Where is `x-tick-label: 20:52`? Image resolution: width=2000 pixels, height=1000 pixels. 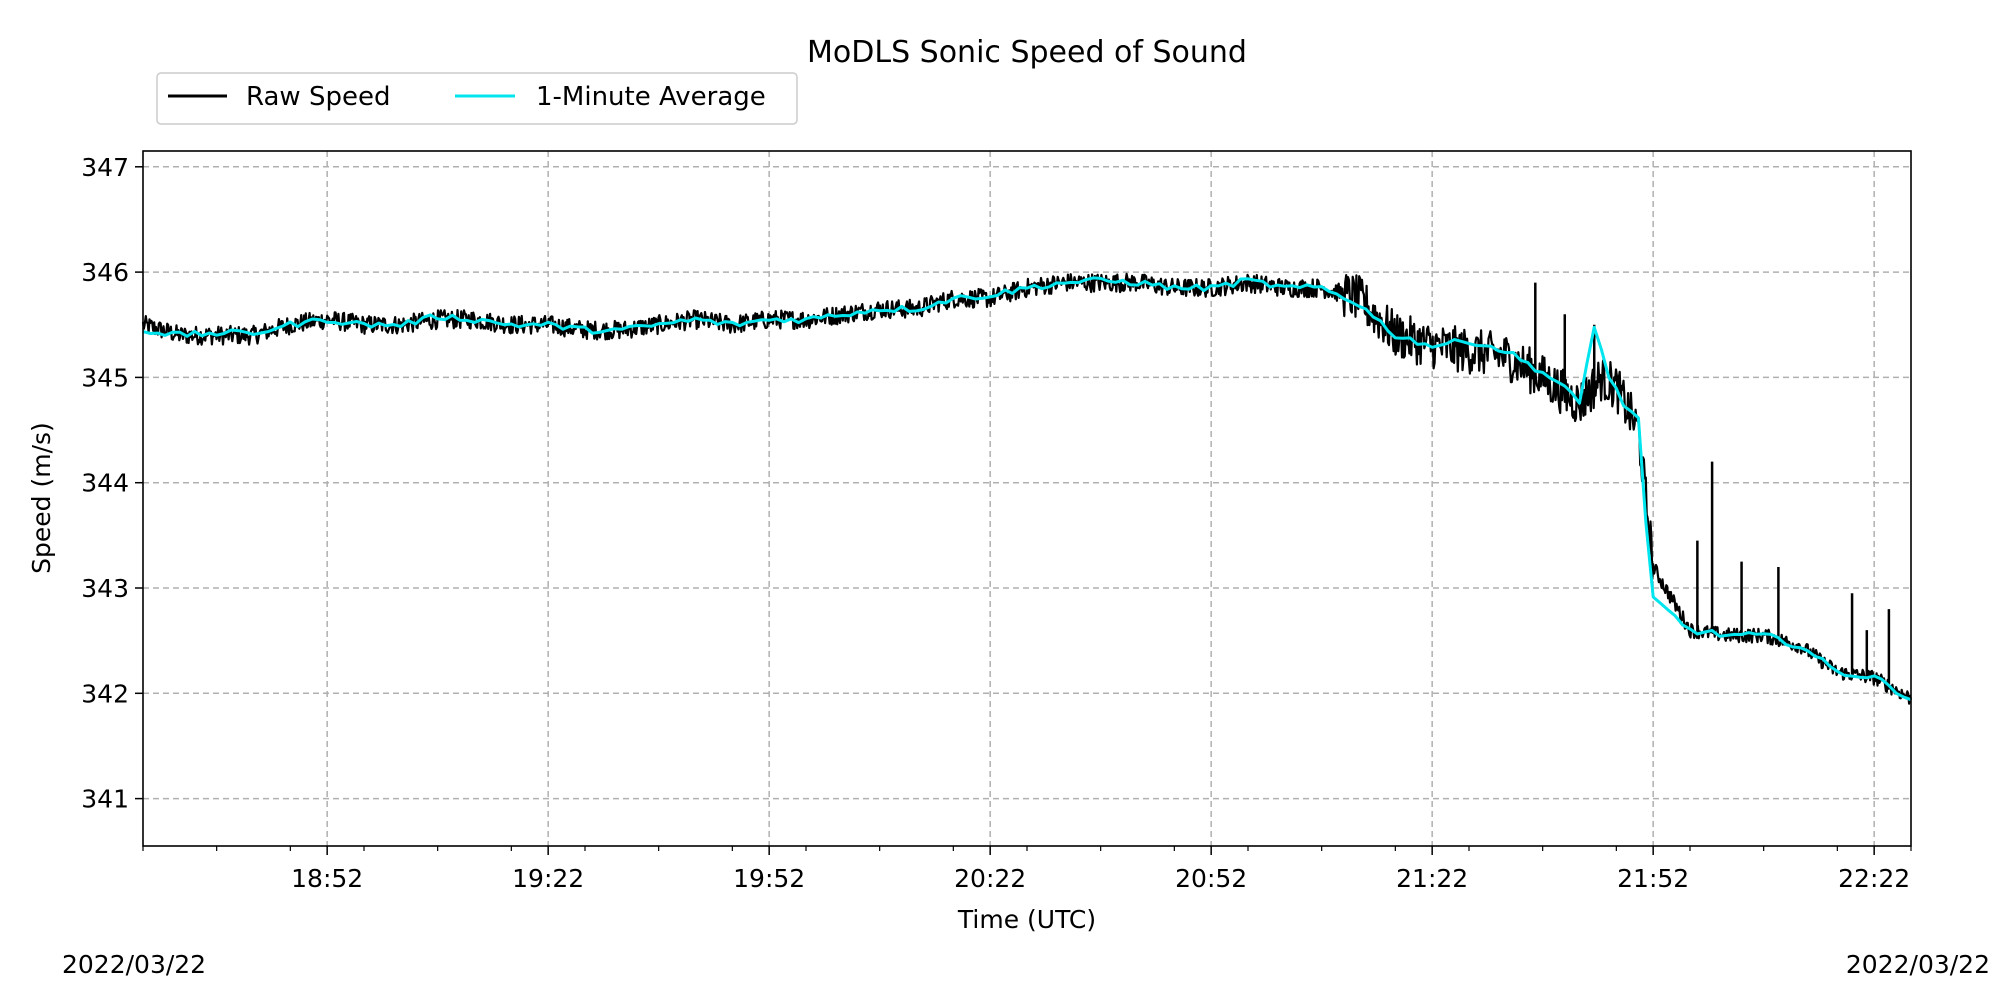
x-tick-label: 20:52 is located at coordinates (1211, 878).